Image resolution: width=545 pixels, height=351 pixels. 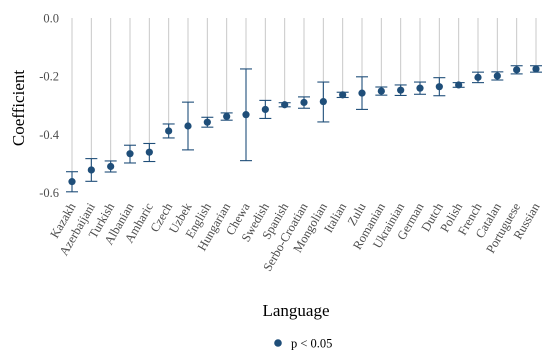 I want to click on y-tick-label: -0.4, so click(x=49, y=135).